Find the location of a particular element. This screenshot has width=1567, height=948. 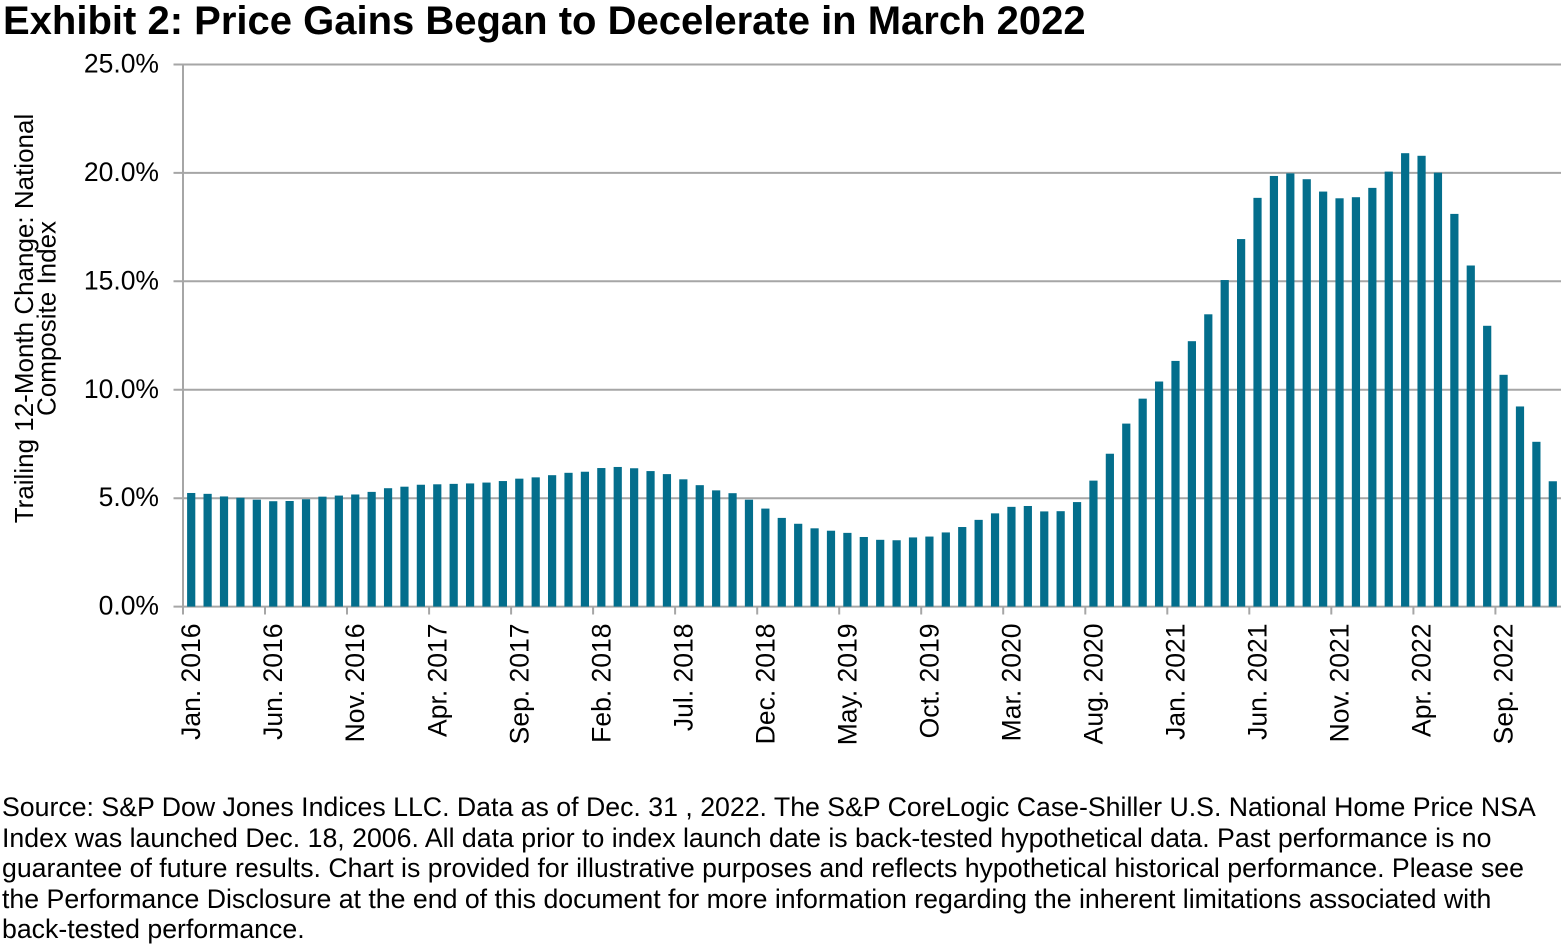

svg-text: Nov. 2021 is located at coordinates (1340, 683).